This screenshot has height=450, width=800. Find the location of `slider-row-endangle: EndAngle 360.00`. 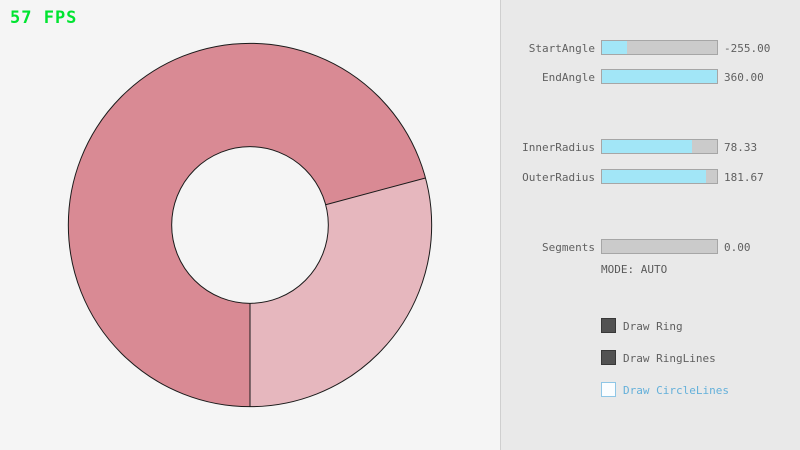

slider-row-endangle: EndAngle 360.00 is located at coordinates (650, 76).